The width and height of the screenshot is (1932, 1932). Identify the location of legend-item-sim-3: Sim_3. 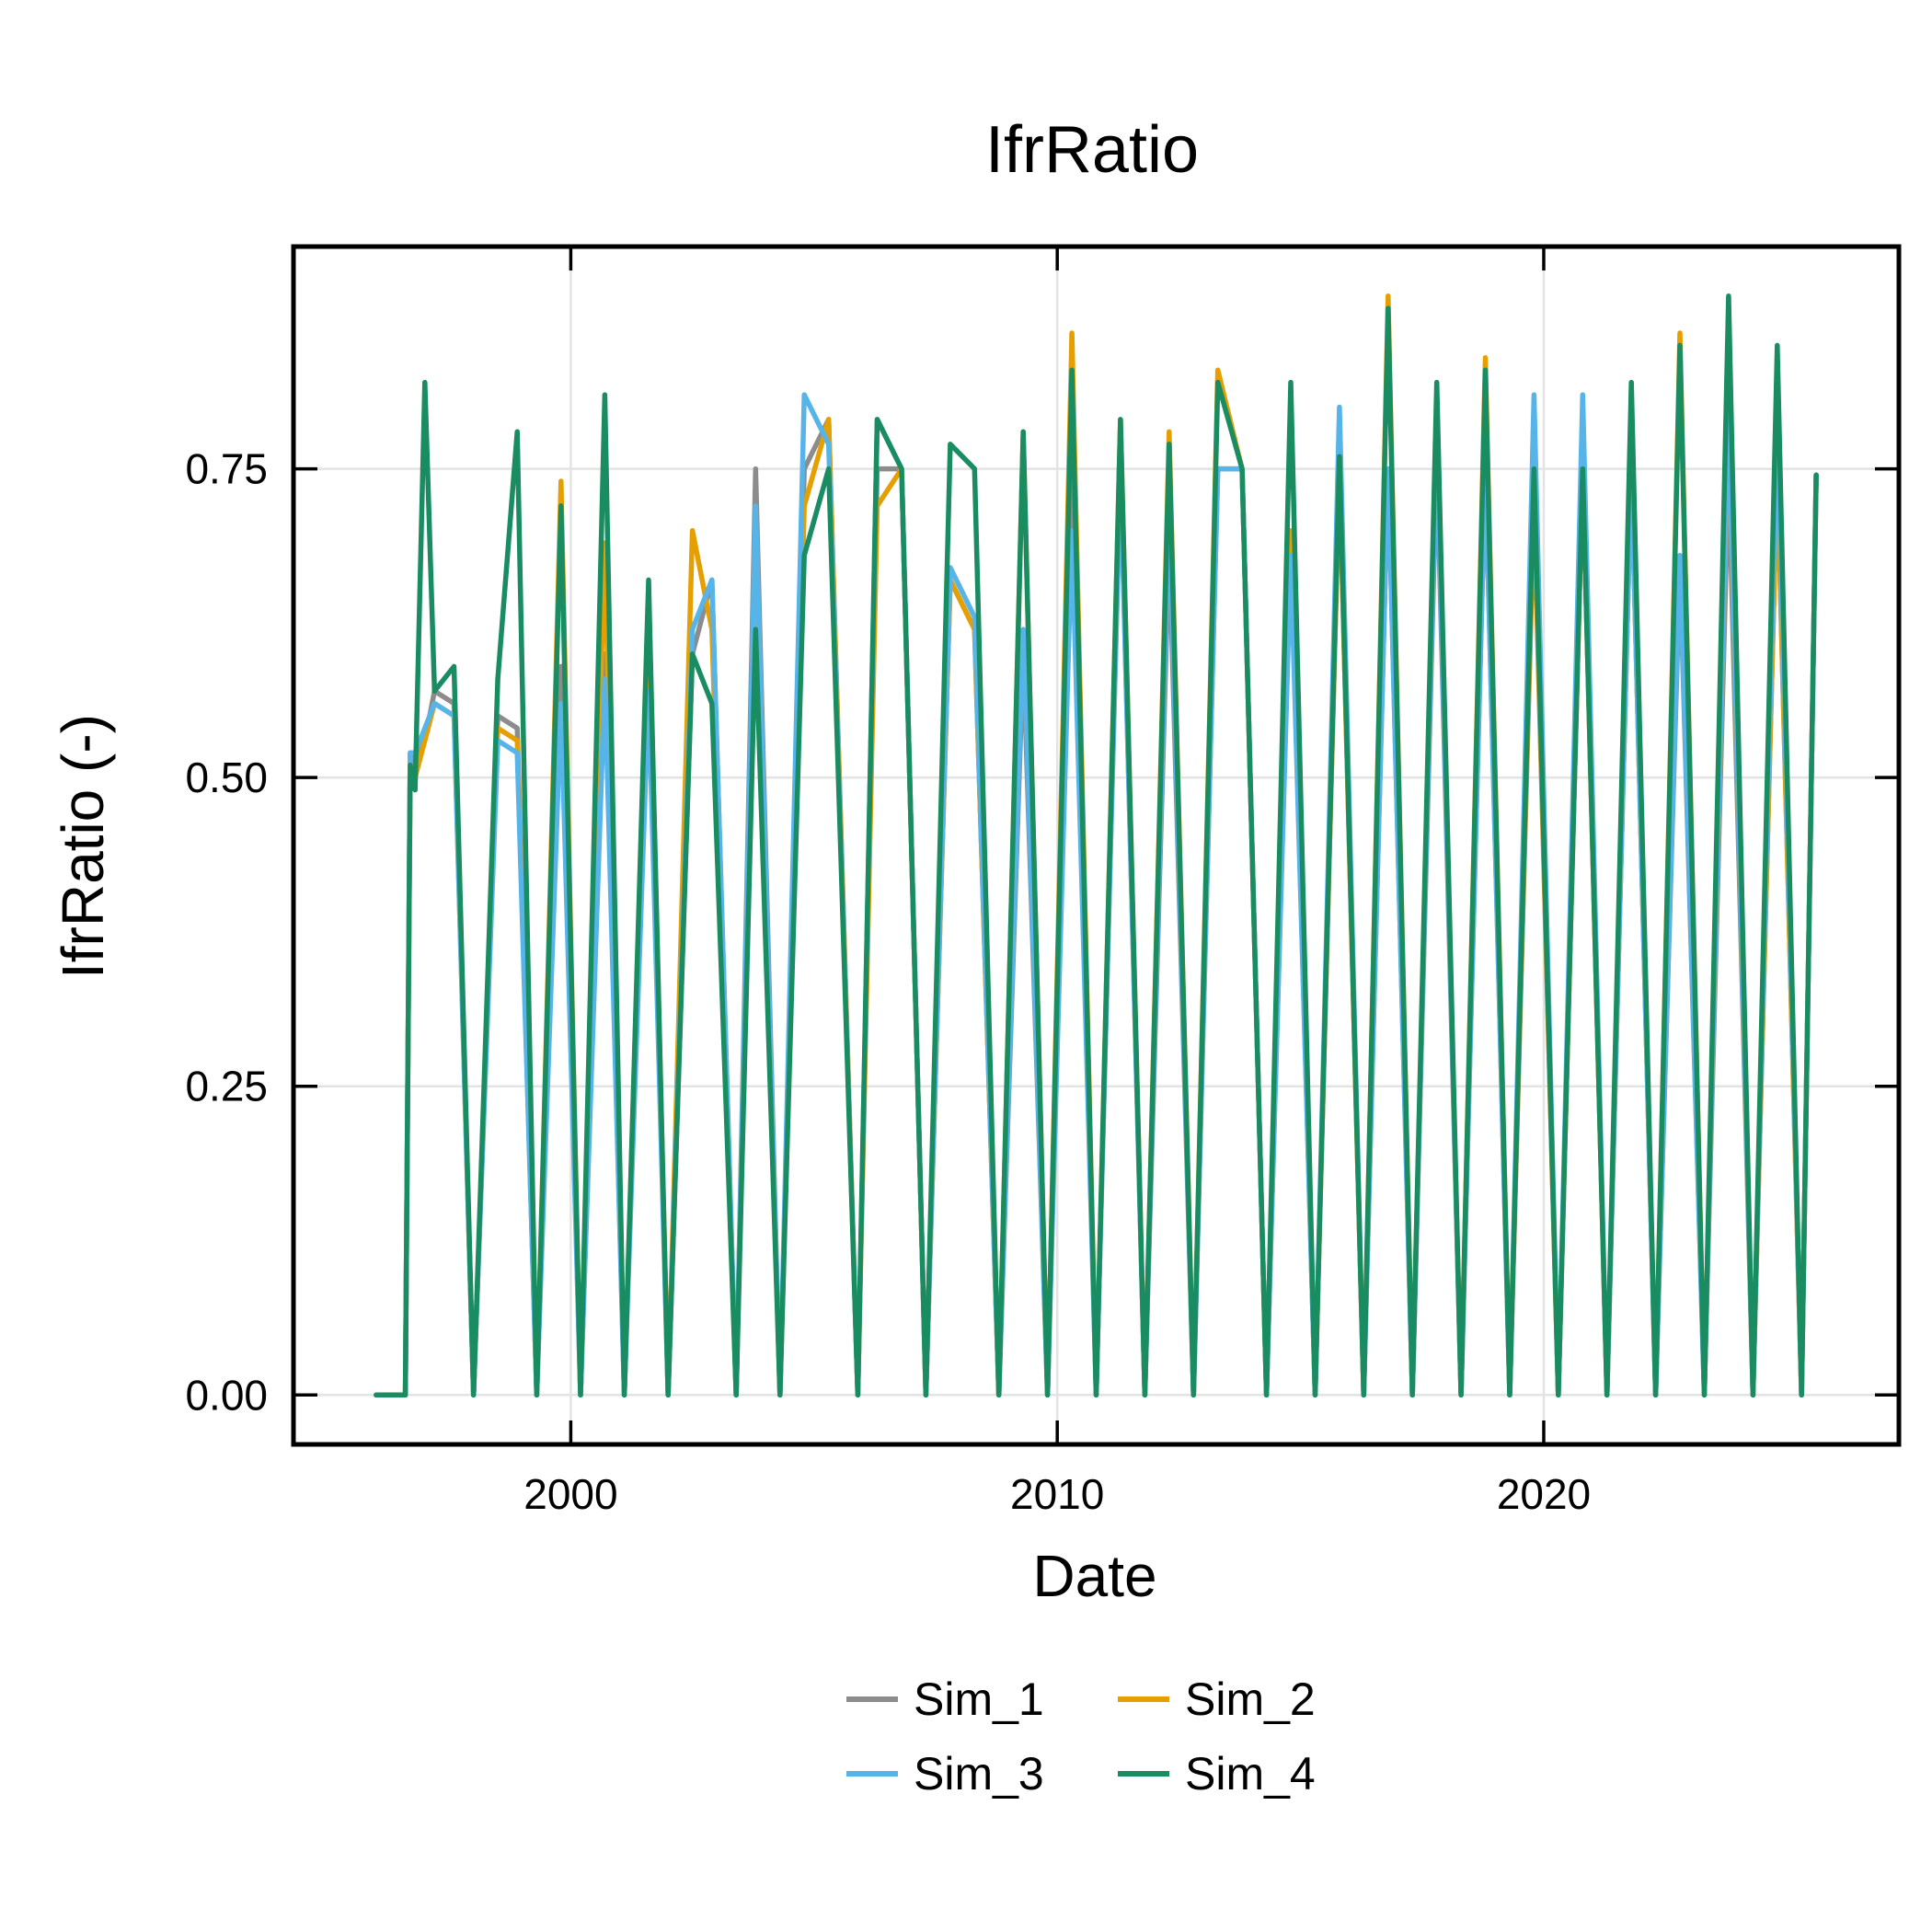
(945, 1774).